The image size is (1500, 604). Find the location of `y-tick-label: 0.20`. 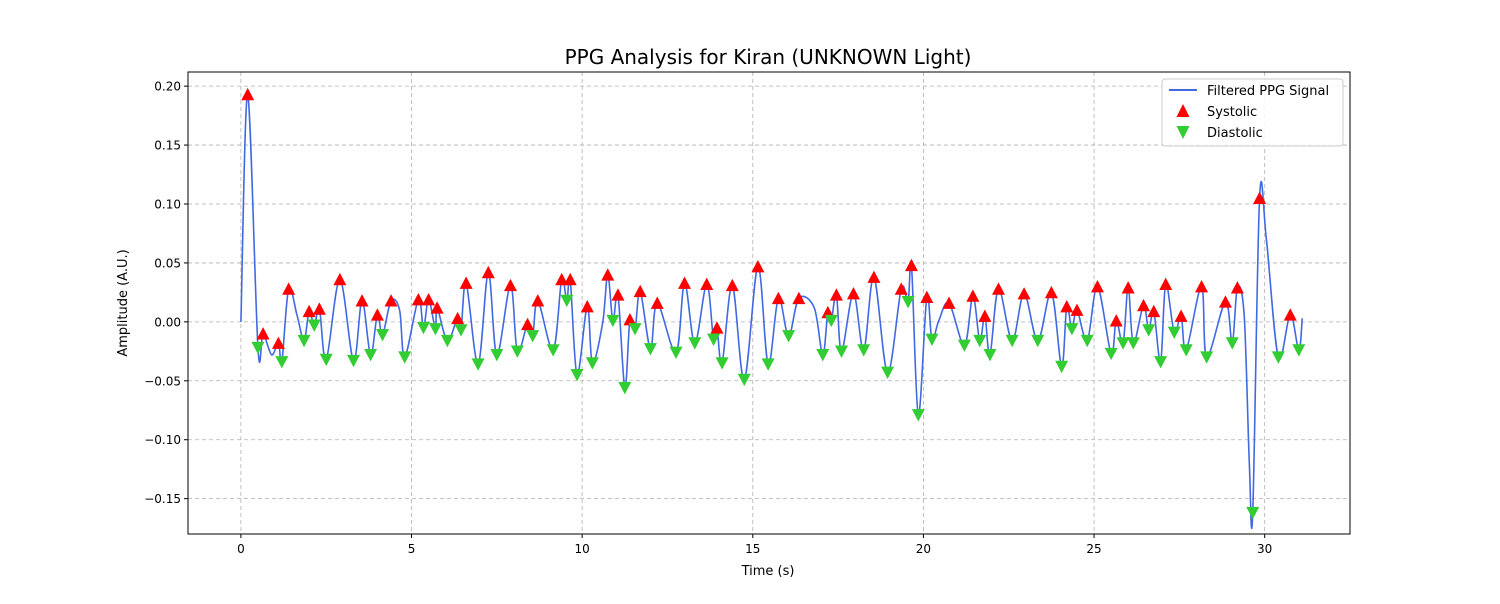

y-tick-label: 0.20 is located at coordinates (167, 87).